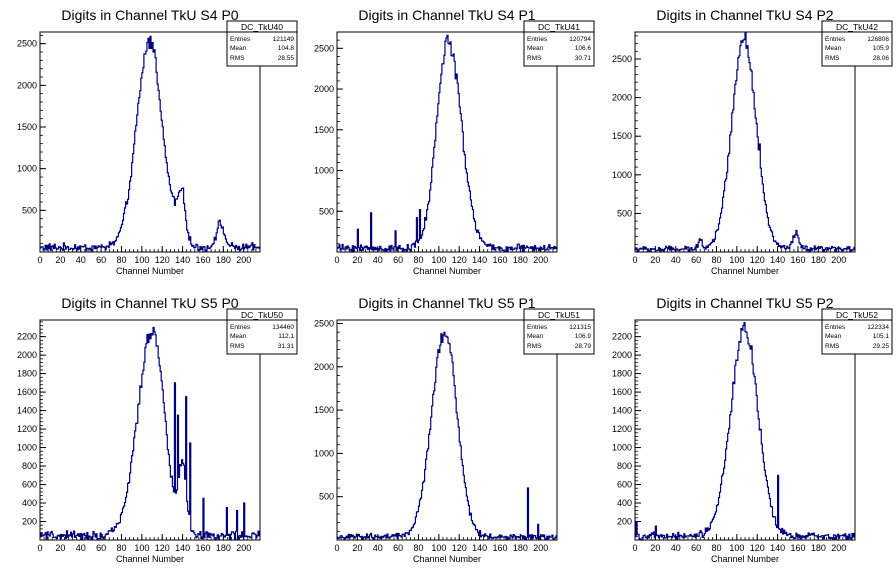 The image size is (896, 574). Describe the element at coordinates (149, 15) in the screenshot. I see `chart-title: Digits in Channel TkU S4 P0` at that location.